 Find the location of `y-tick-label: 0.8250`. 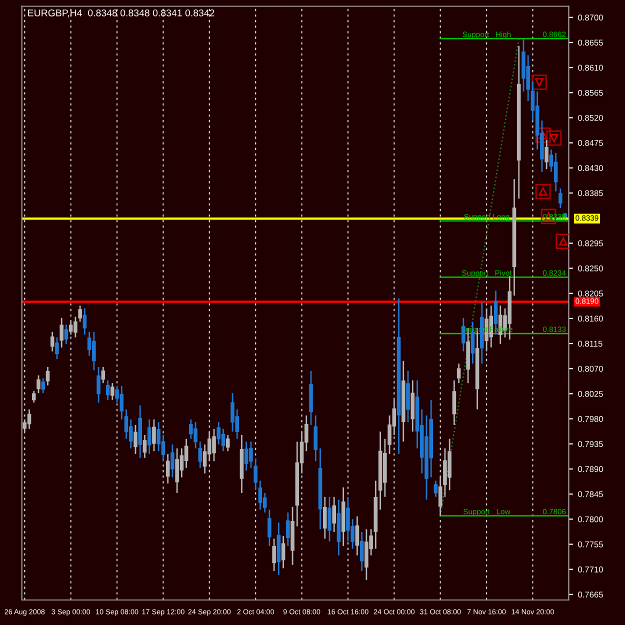

y-tick-label: 0.8250 is located at coordinates (590, 268).